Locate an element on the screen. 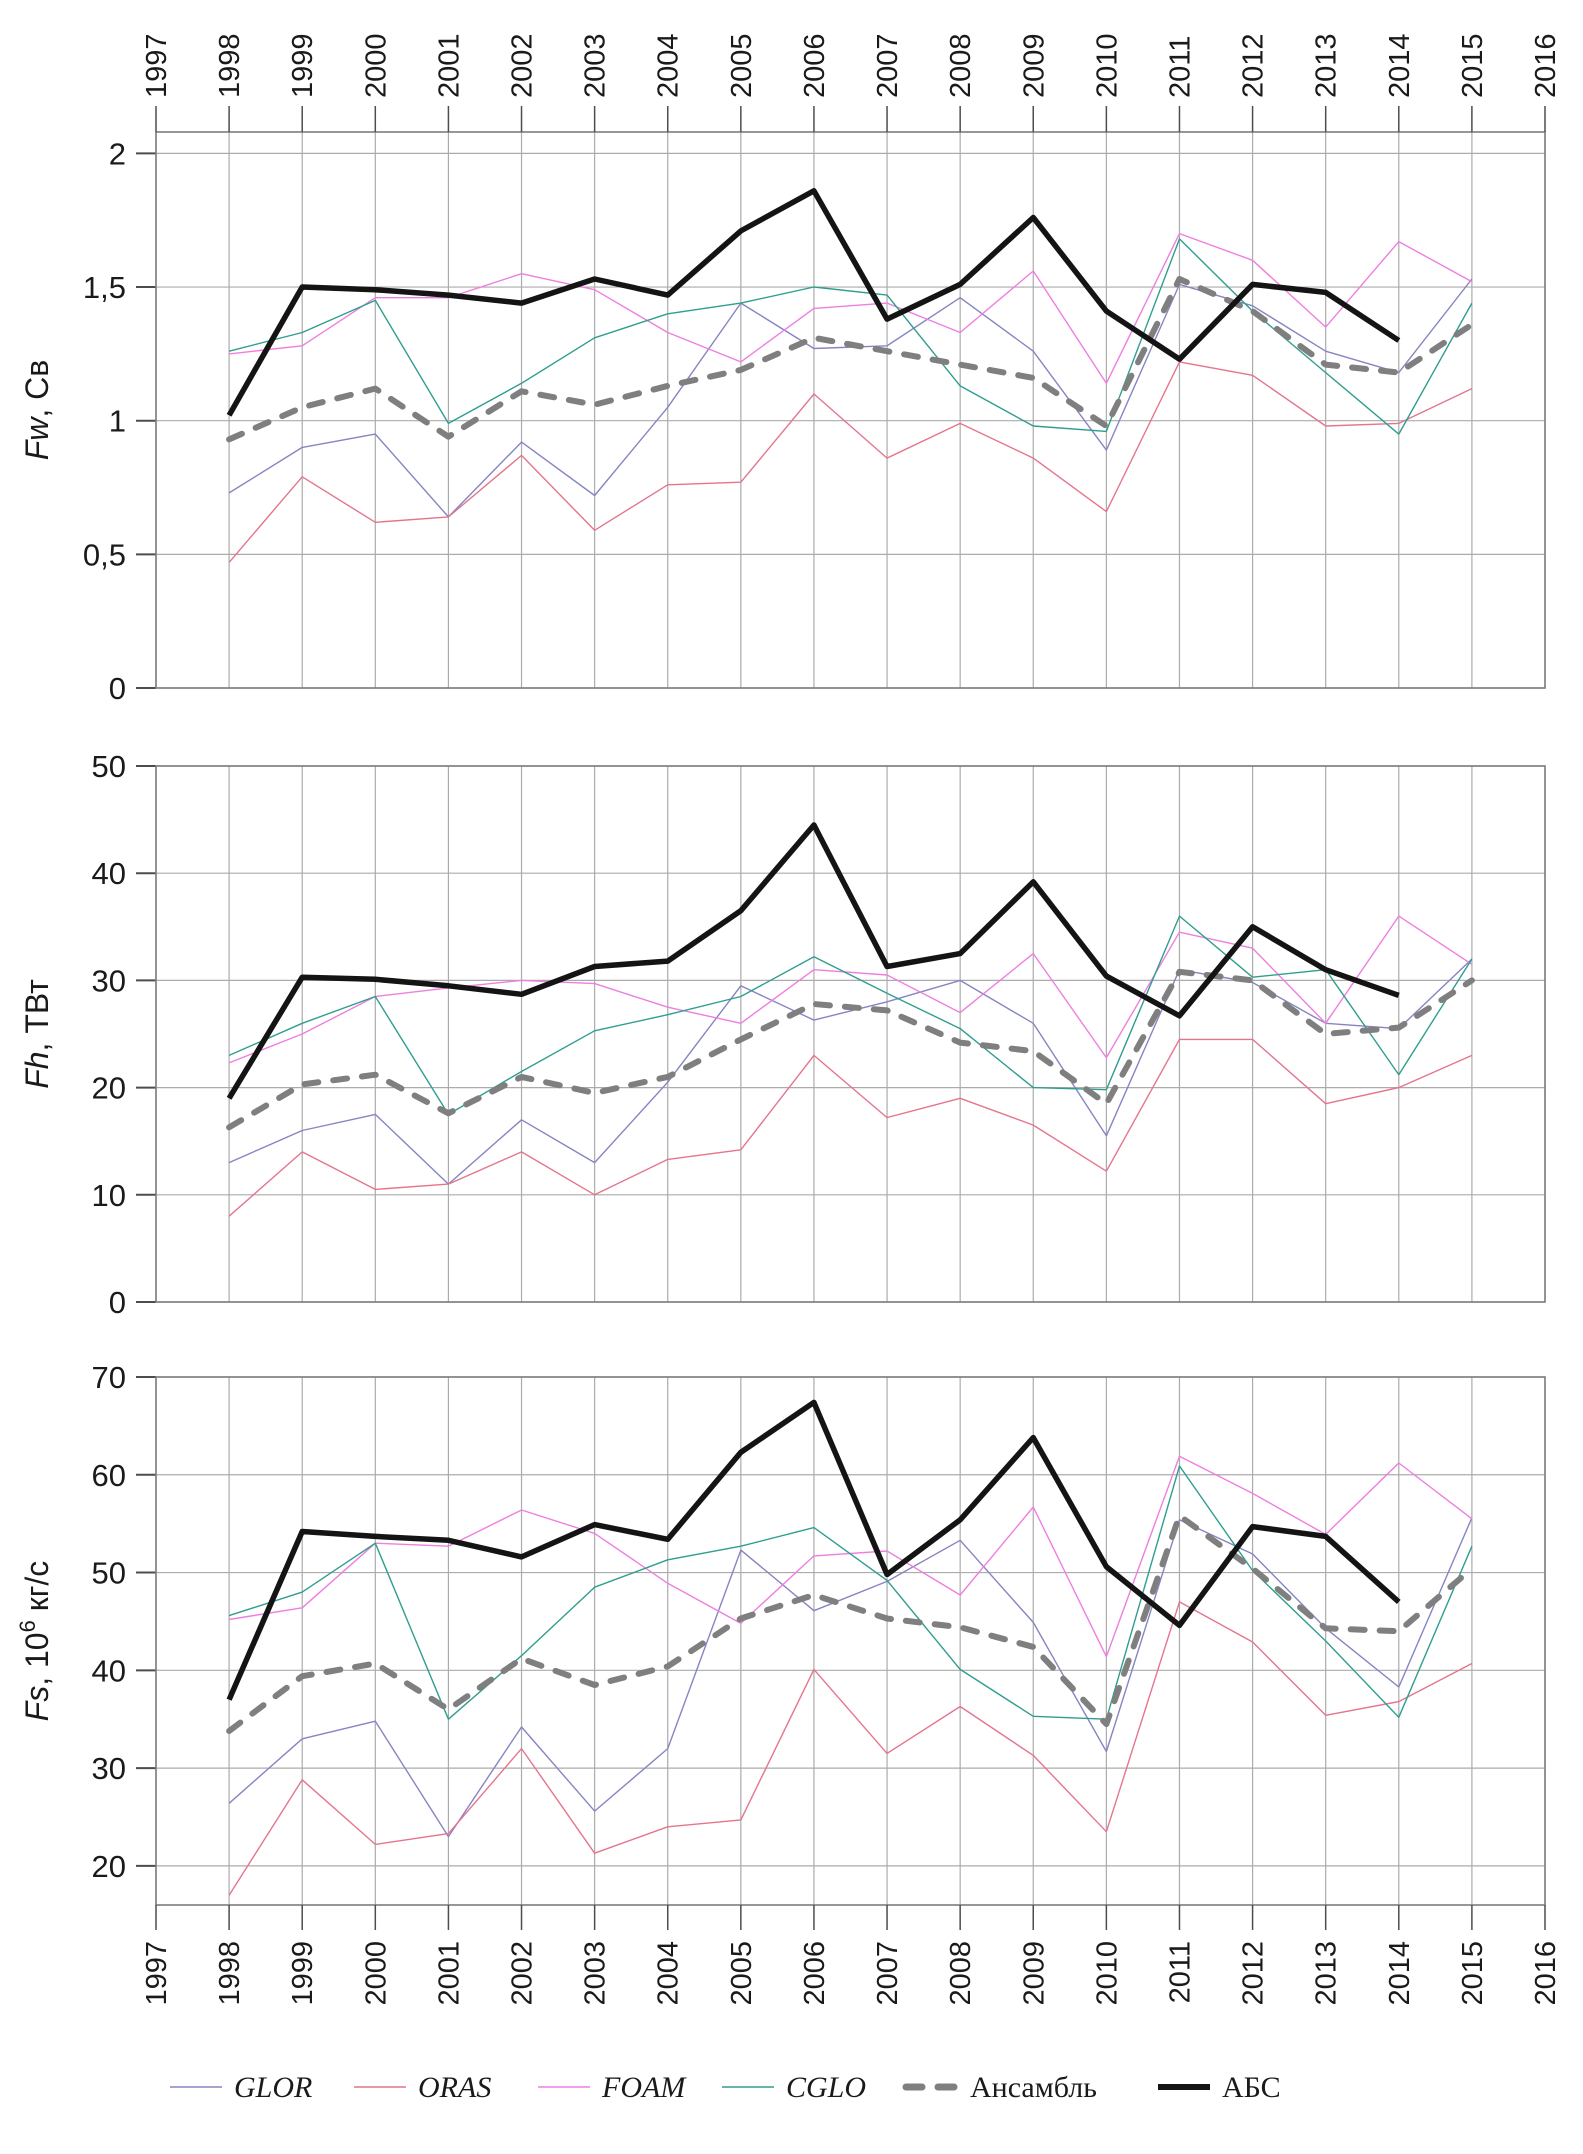 The image size is (1583, 2154). year-label-bottom: 1999 is located at coordinates (303, 1973).